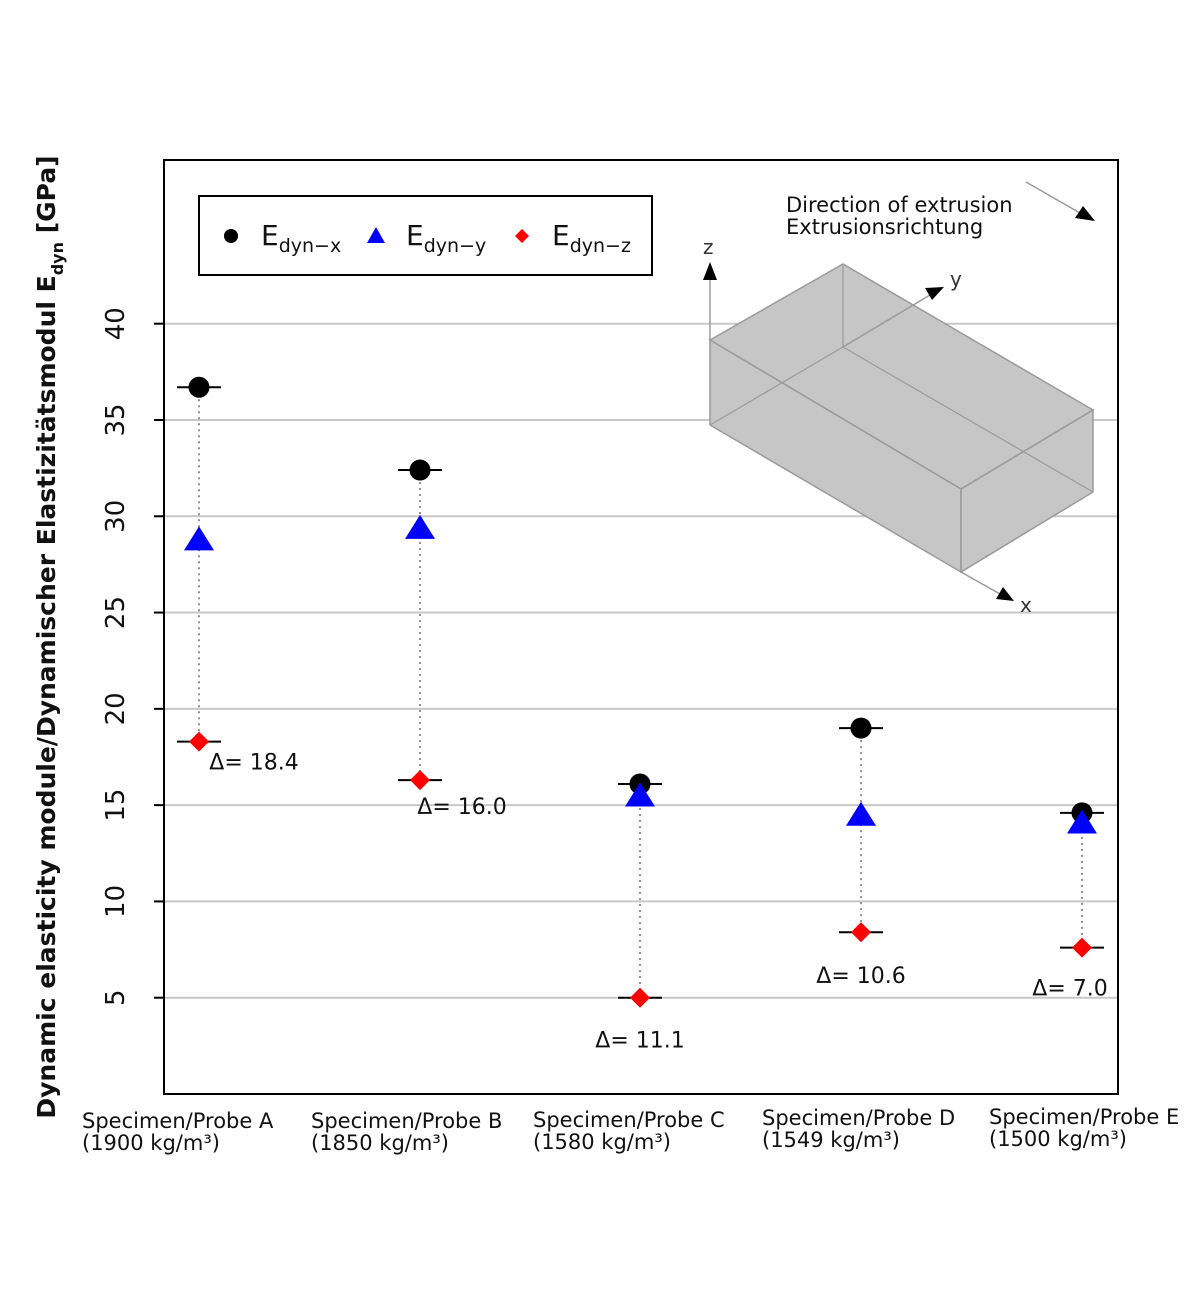 The width and height of the screenshot is (1200, 1300). I want to click on legend-marker-y, so click(376, 235).